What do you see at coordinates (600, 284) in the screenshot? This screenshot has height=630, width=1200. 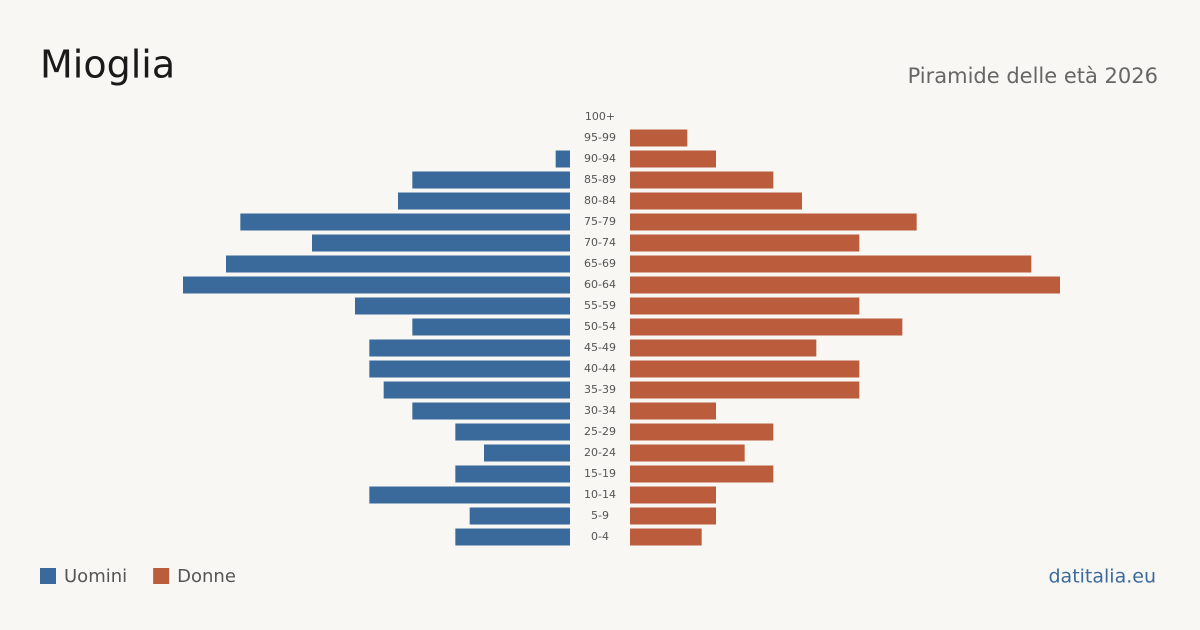 I see `category-label: 60-64` at bounding box center [600, 284].